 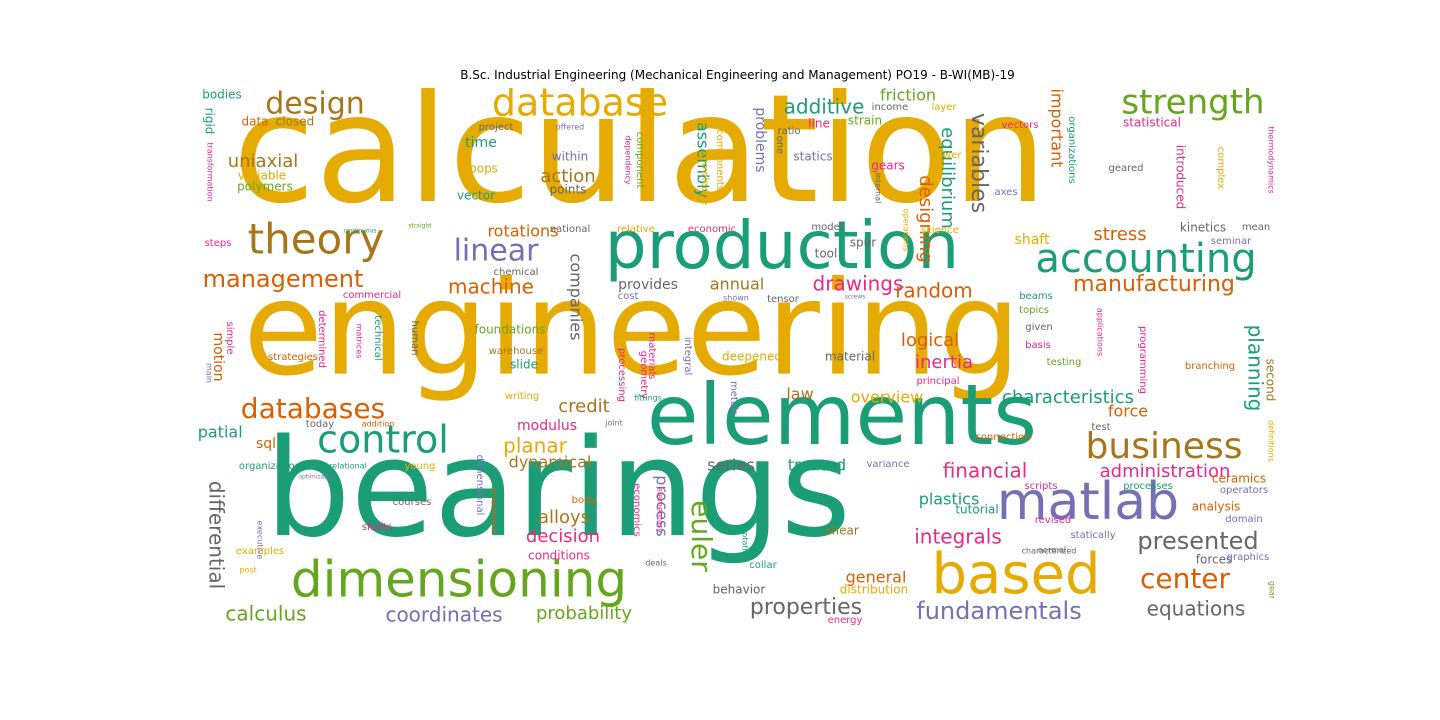 I want to click on word-distribution: distribution, so click(x=874, y=590).